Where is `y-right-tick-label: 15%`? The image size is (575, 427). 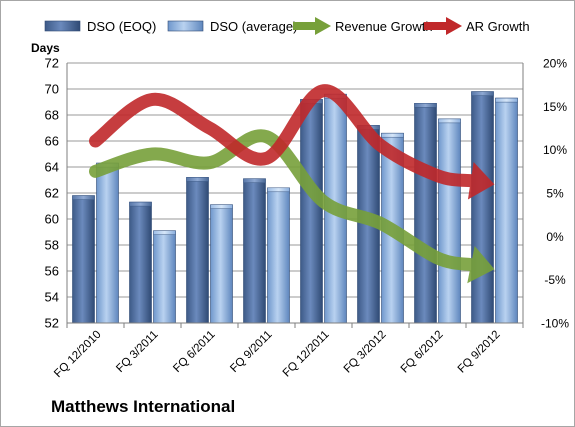
y-right-tick-label: 15% is located at coordinates (555, 107).